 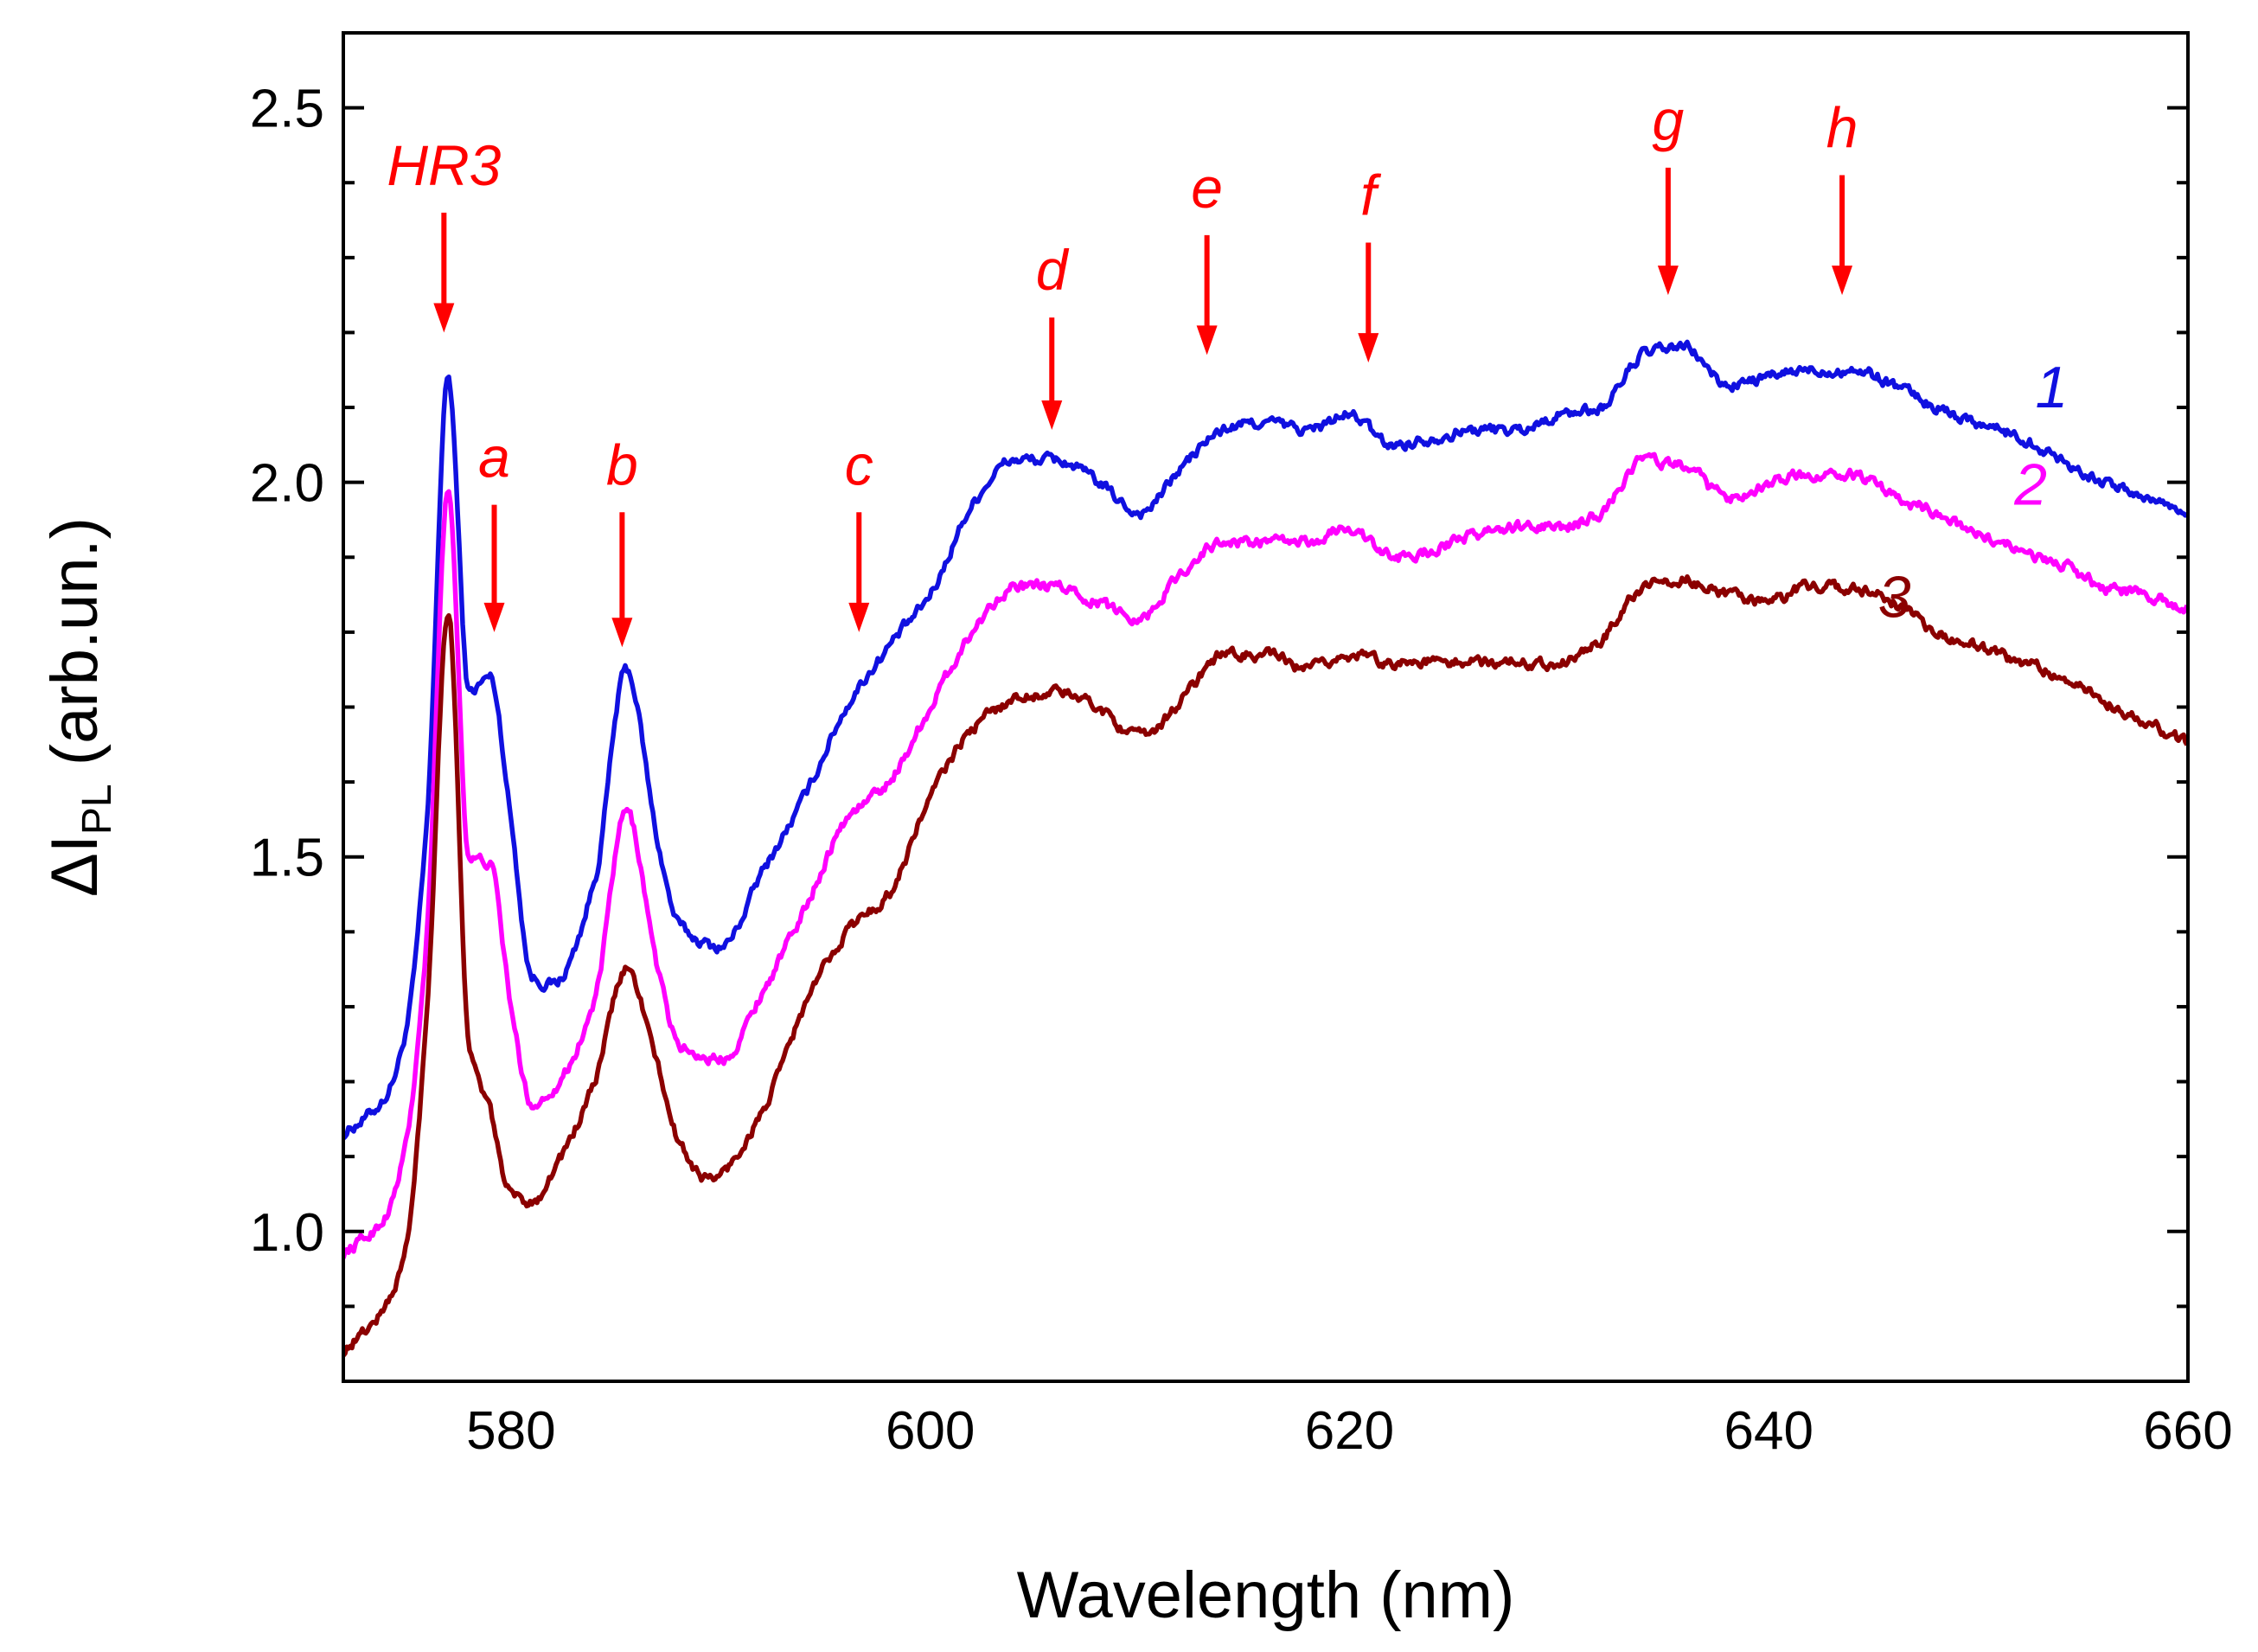 I want to click on y-axis-title-subscript: PL, so click(x=97, y=809).